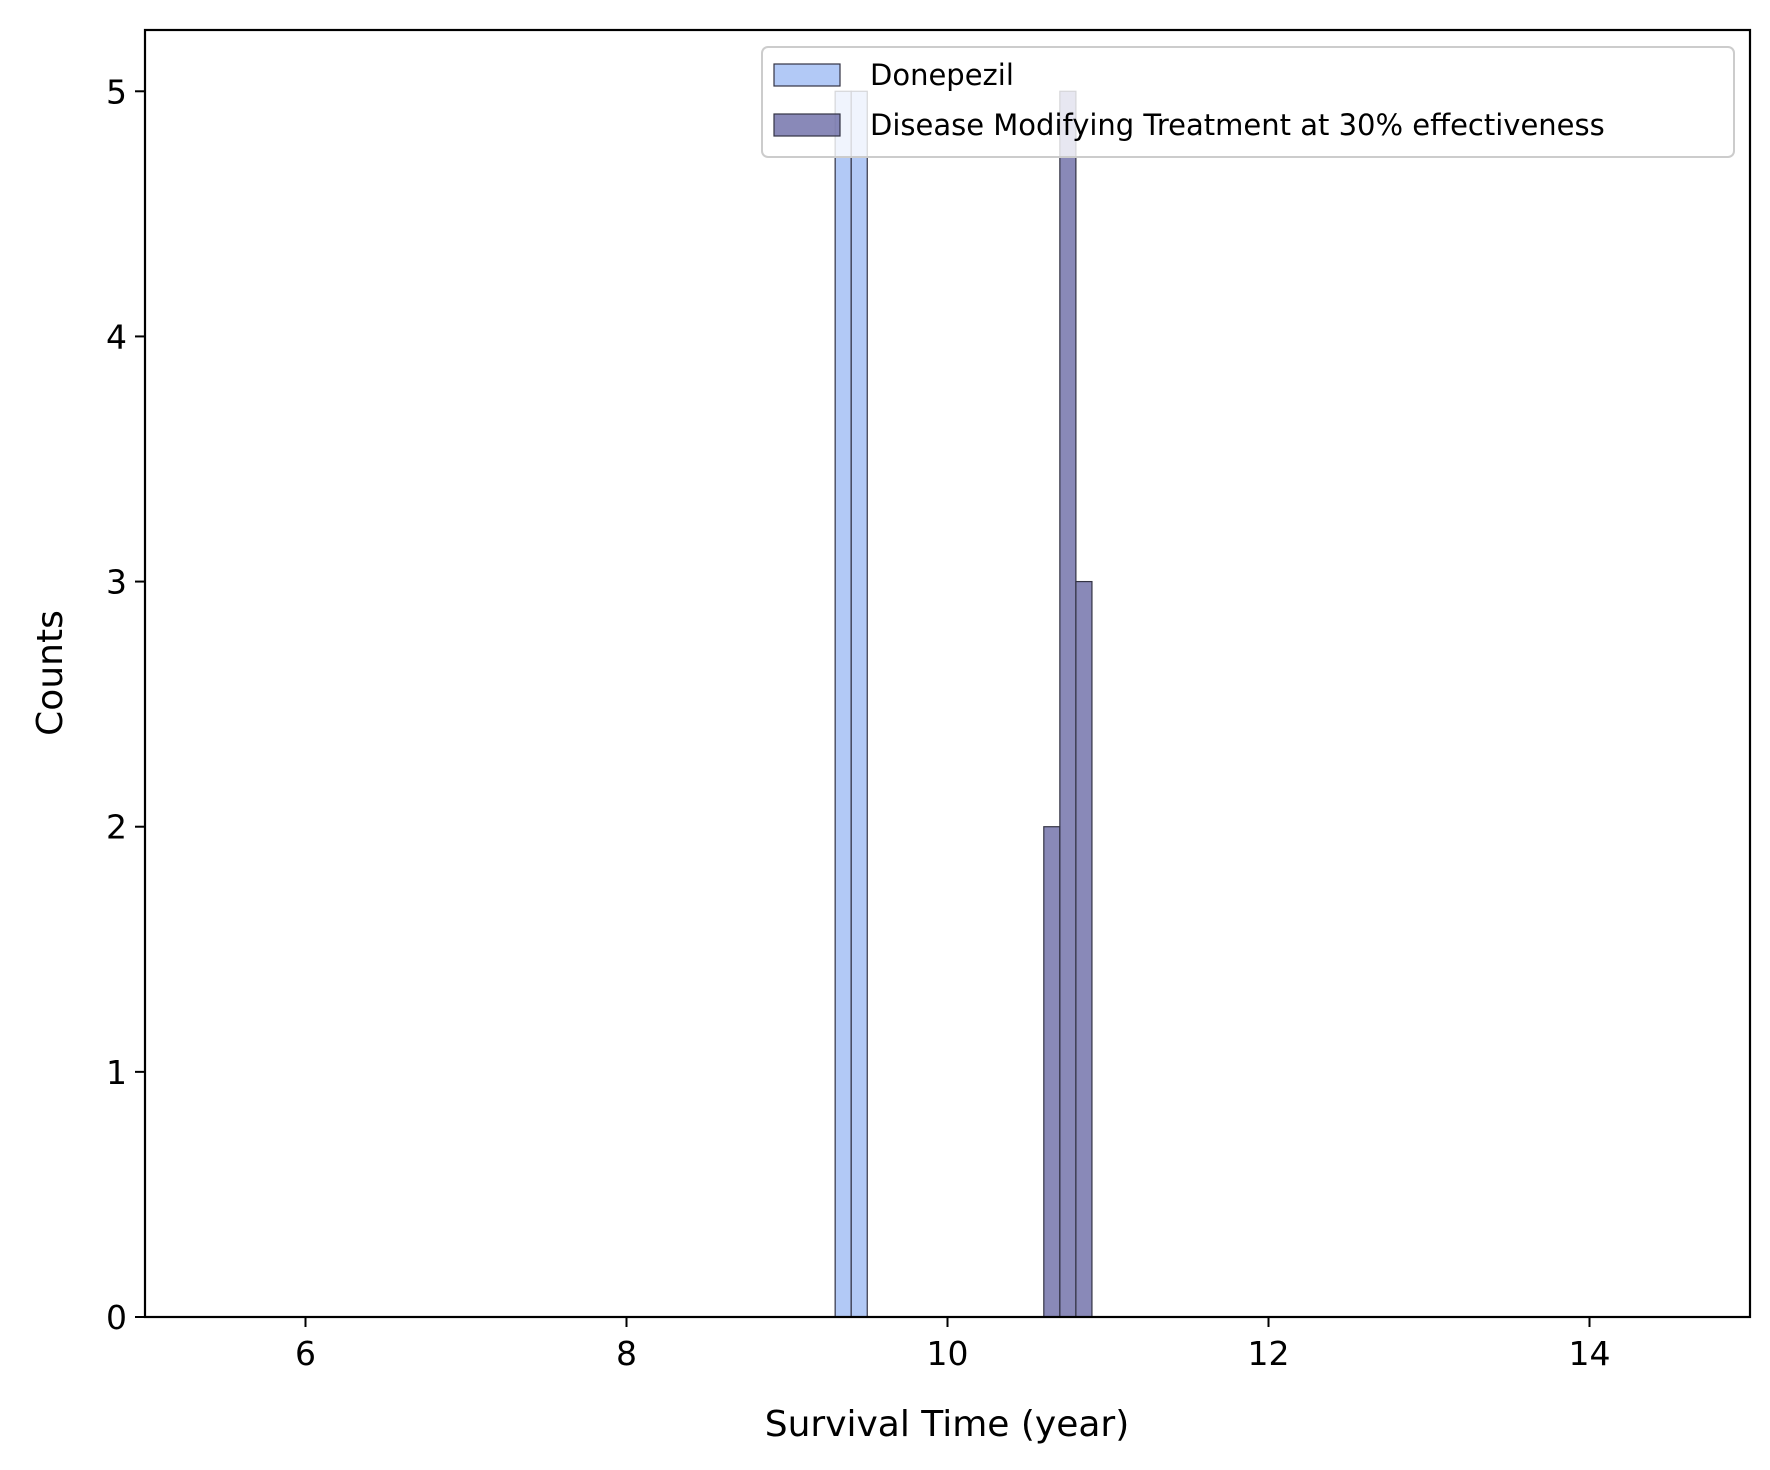  I want to click on y-tick-label-5: 5, so click(116, 91).